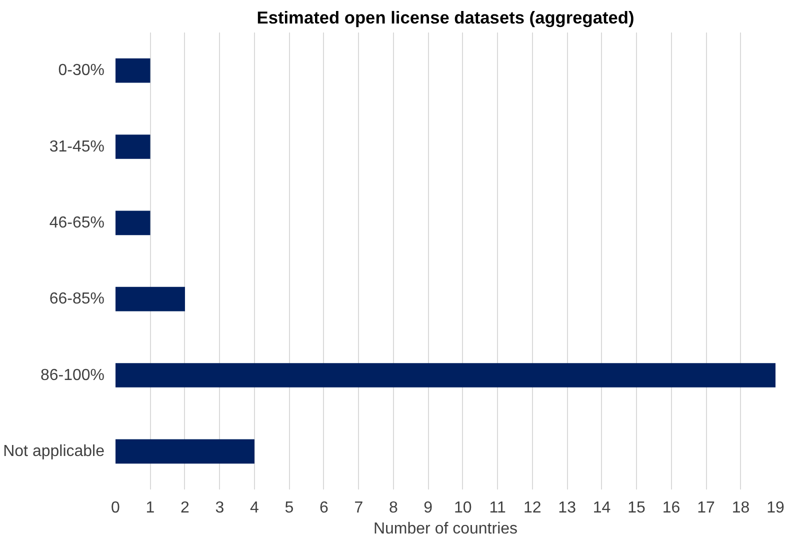 The width and height of the screenshot is (808, 545). Describe the element at coordinates (445, 529) in the screenshot. I see `x-axis-title: Number of countries` at that location.